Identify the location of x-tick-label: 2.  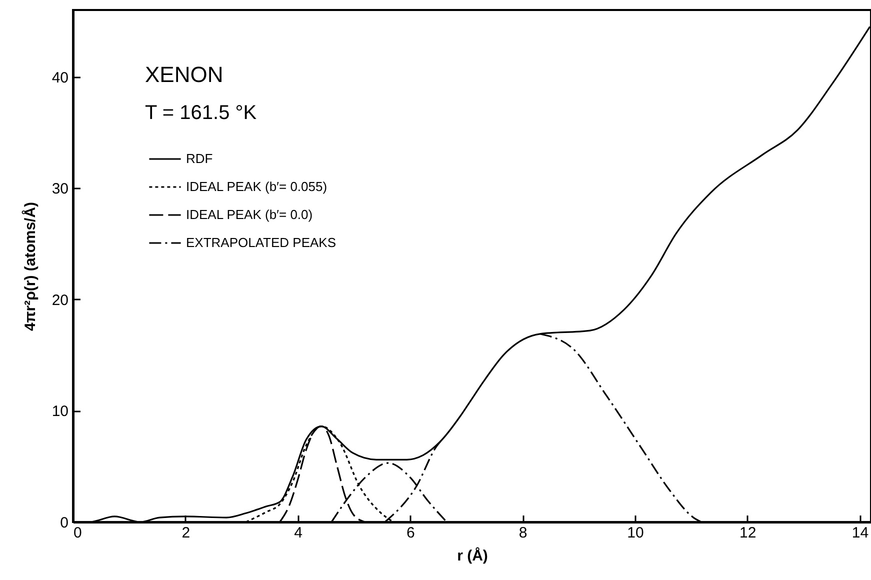
(186, 533).